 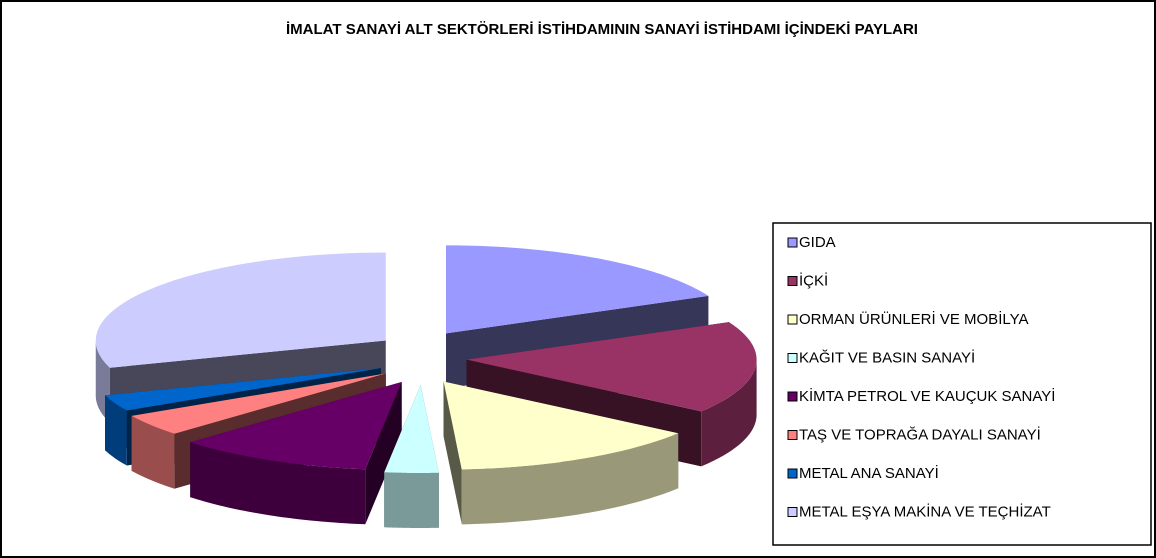 What do you see at coordinates (452, 453) in the screenshot?
I see `slice-side` at bounding box center [452, 453].